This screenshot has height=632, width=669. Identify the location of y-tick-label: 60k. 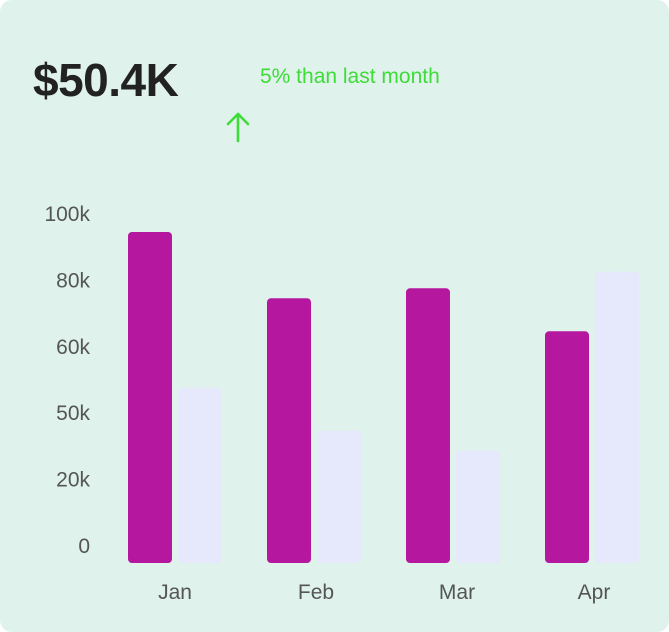
(73, 347).